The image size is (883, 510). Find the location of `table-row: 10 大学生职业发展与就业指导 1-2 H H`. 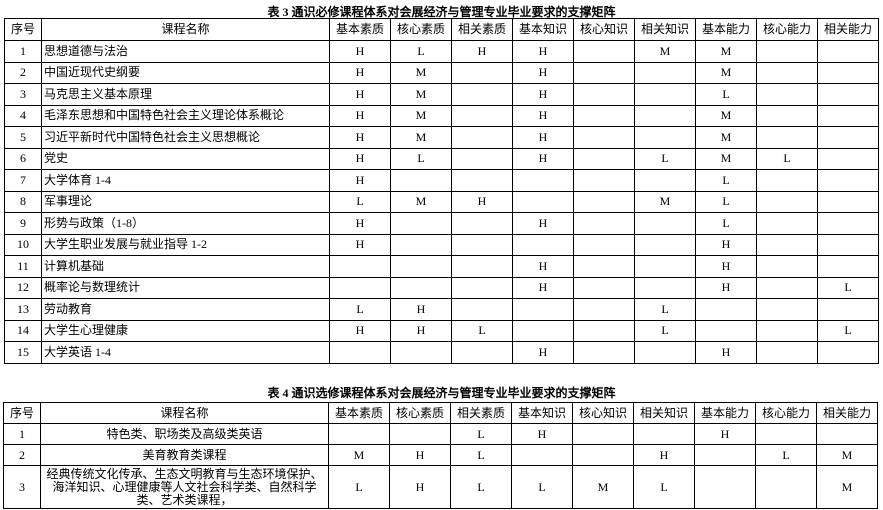

table-row: 10 大学生职业发展与就业指导 1-2 H H is located at coordinates (441, 244).